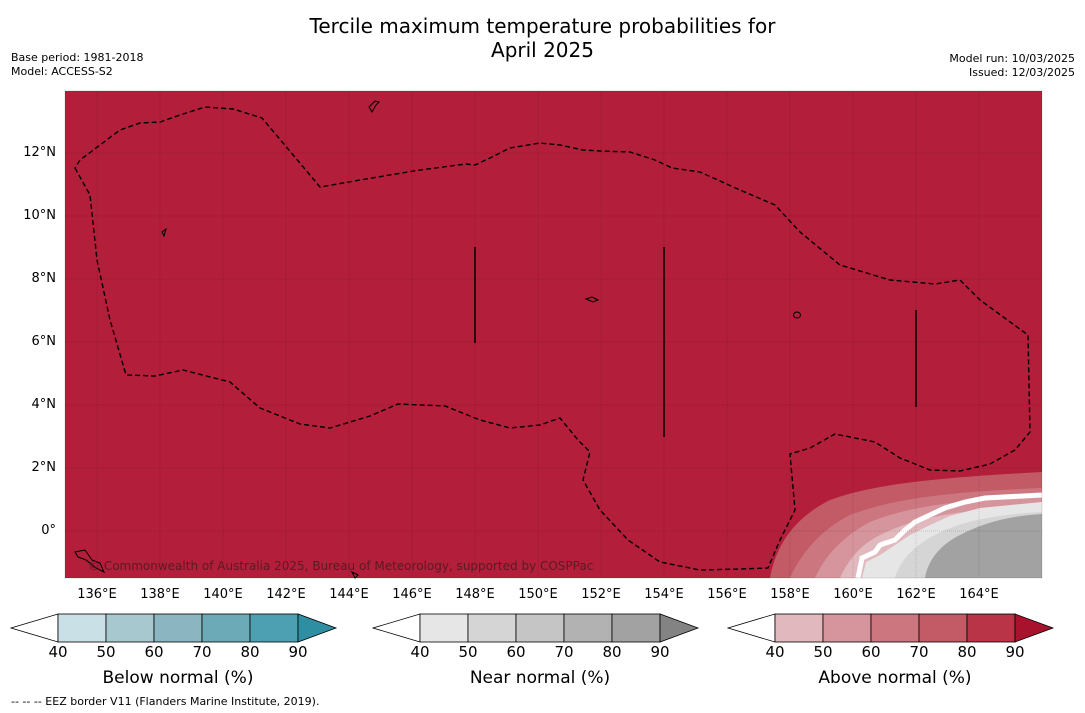 This screenshot has height=713, width=1085. Describe the element at coordinates (178, 678) in the screenshot. I see `colorbar-label: Below normal (%)` at that location.